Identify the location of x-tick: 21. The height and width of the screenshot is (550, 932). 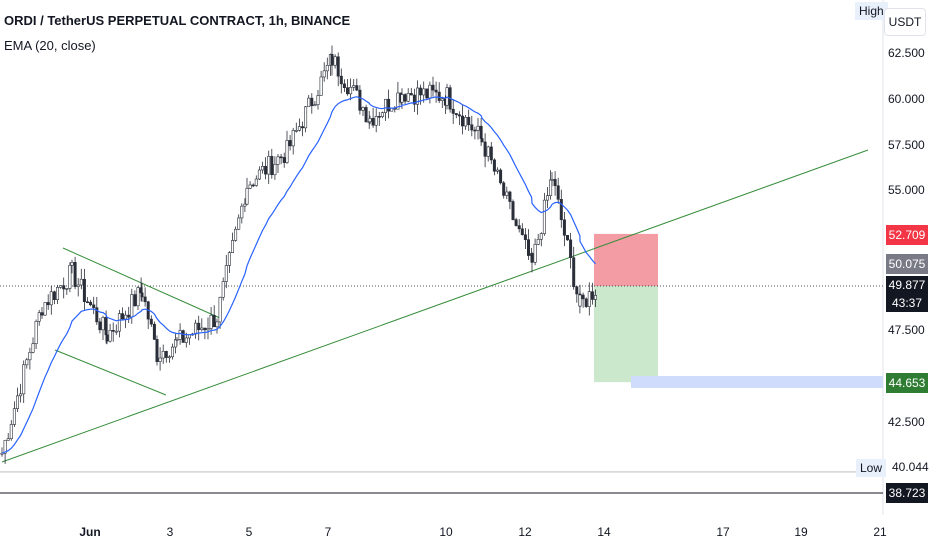
(880, 532).